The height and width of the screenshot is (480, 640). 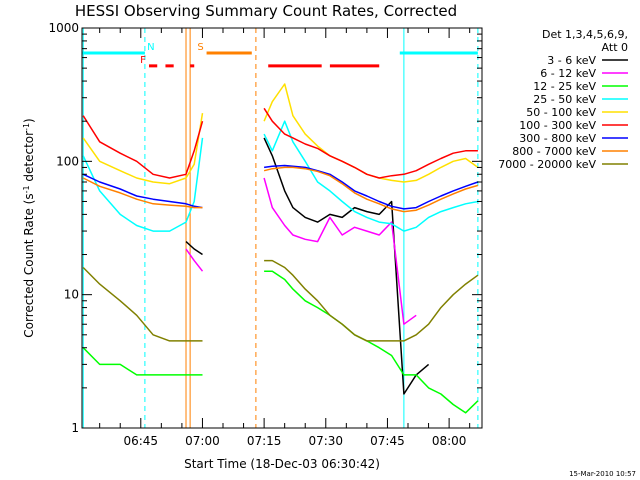 I want to click on legend-label: 7000 - 20000 keV, so click(x=547, y=164).